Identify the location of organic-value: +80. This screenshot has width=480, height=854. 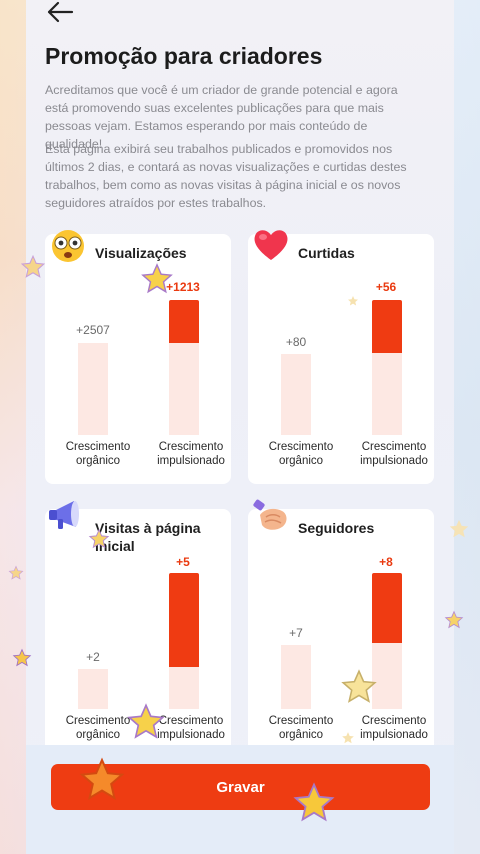
(296, 342).